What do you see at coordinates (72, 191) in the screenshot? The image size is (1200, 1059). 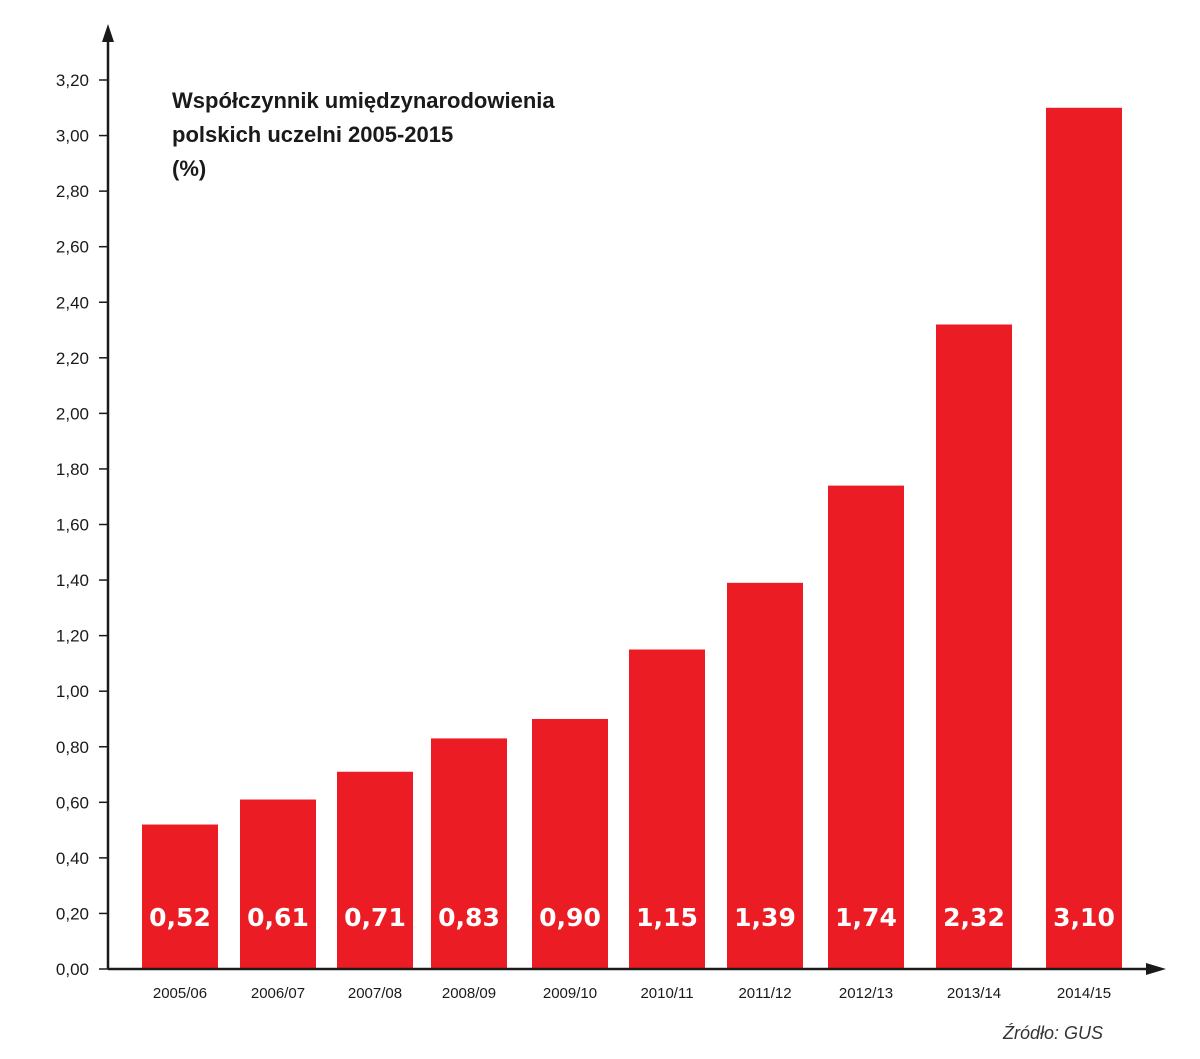 I see `y-tick-label: 2,80` at bounding box center [72, 191].